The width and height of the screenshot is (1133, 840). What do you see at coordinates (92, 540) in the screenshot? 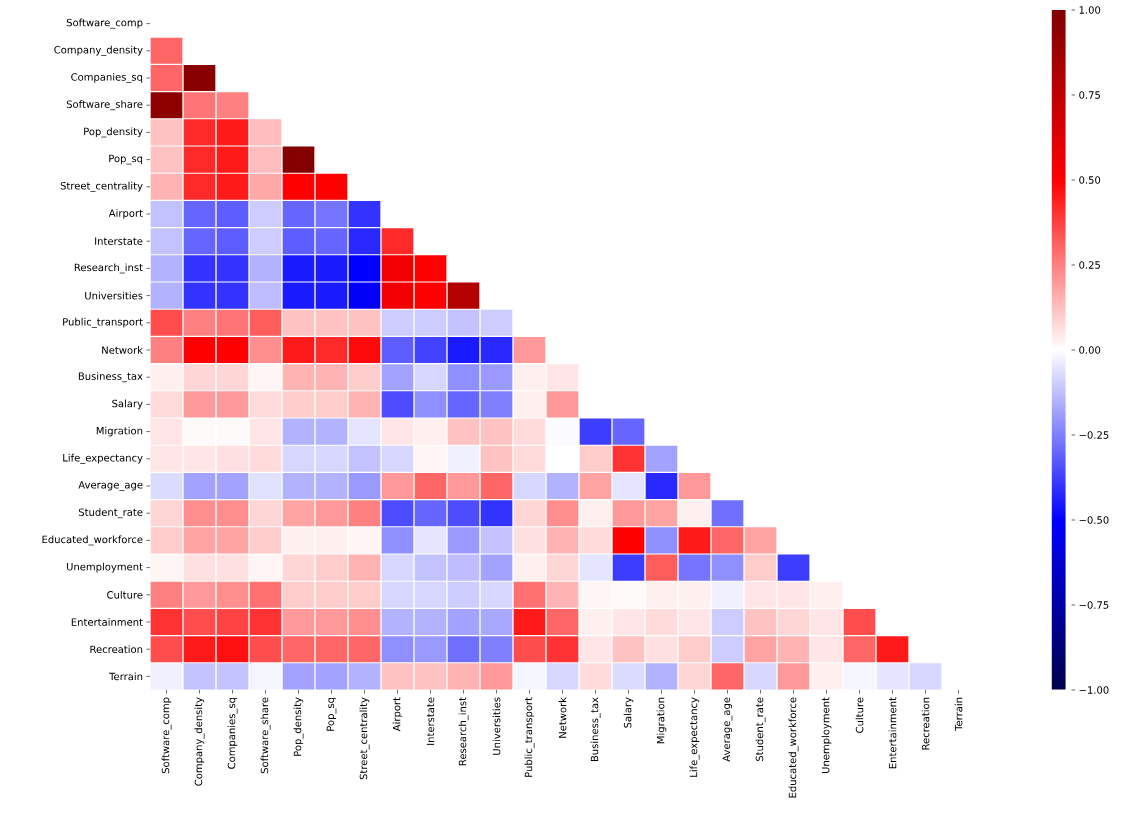
I see `y-tick-label: Educated_workforce` at bounding box center [92, 540].